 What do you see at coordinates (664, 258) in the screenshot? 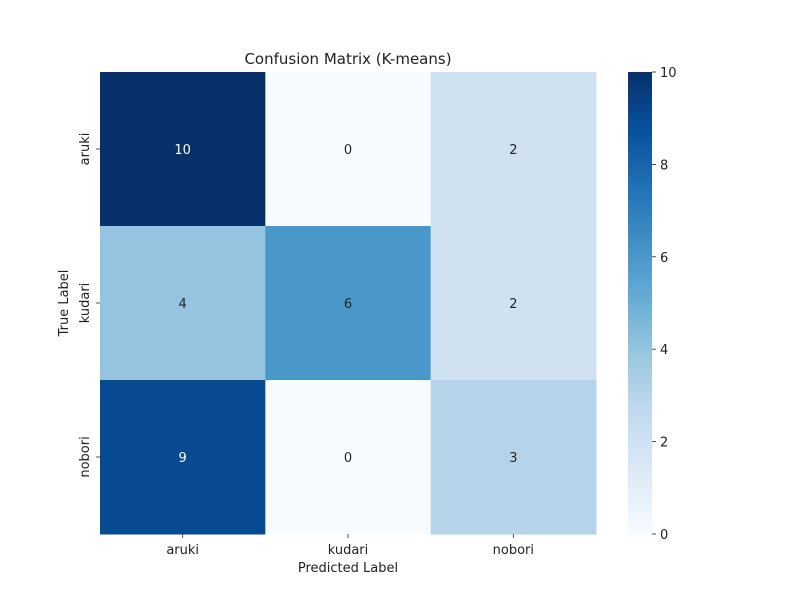
I see `colorbar-tick-label: 6` at bounding box center [664, 258].